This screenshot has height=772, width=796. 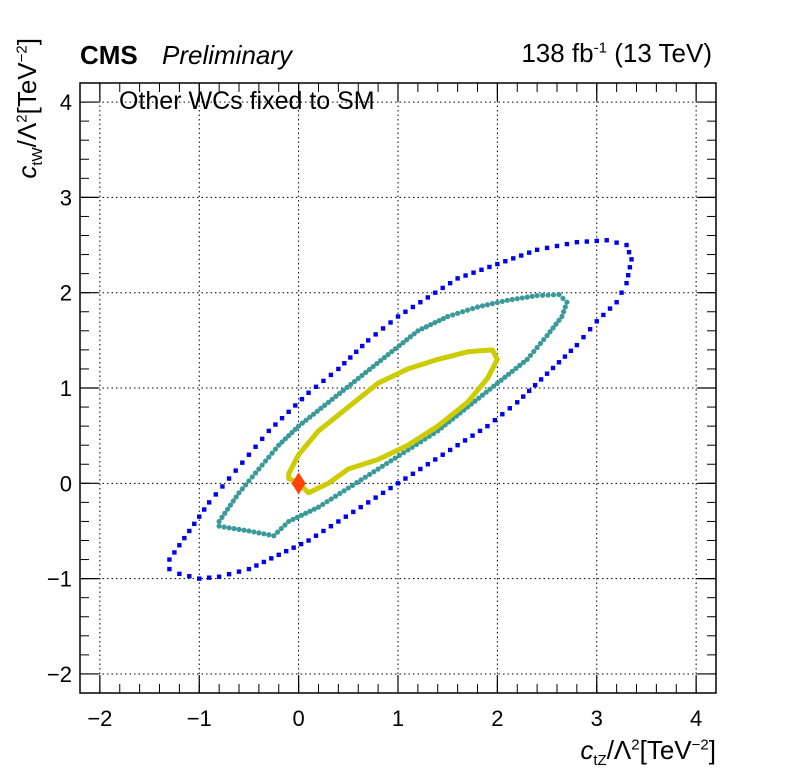 I want to click on x-var-sub: tZ, so click(x=600, y=761).